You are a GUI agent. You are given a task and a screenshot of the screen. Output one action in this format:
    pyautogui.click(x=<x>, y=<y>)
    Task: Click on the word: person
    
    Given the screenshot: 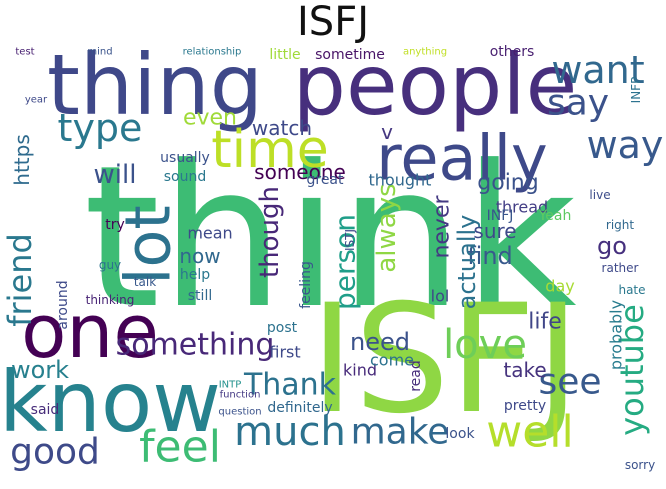 What is the action you would take?
    pyautogui.click(x=345, y=262)
    